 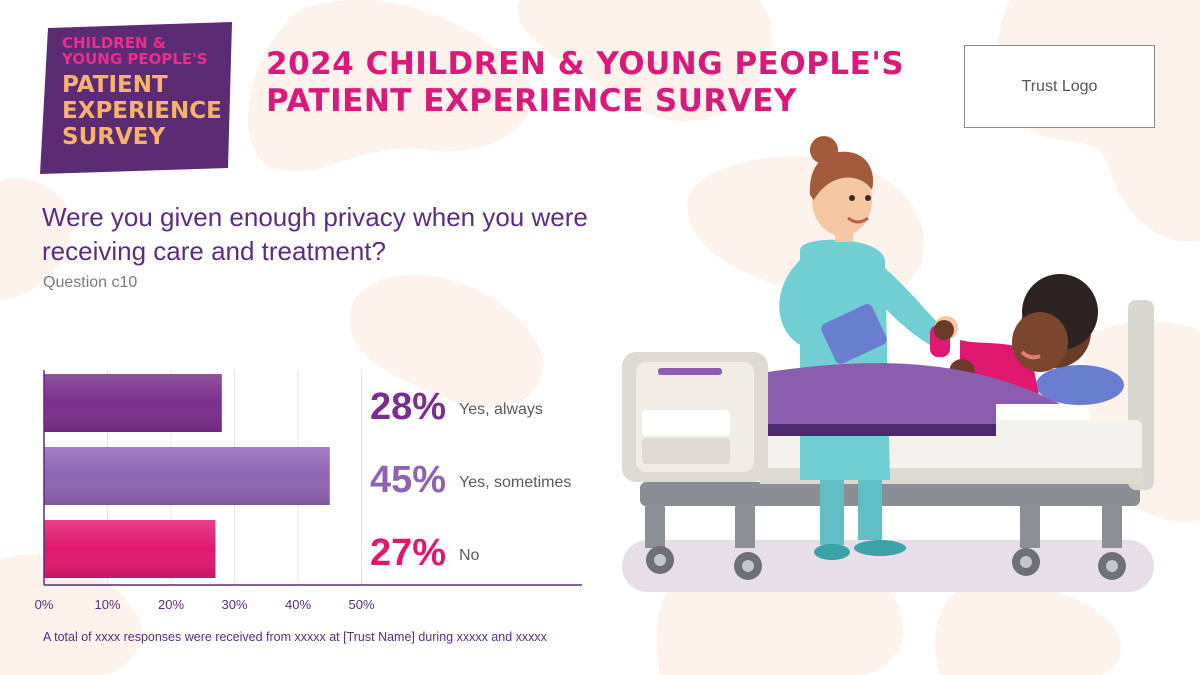 What do you see at coordinates (501, 409) in the screenshot?
I see `category-label: Yes, always` at bounding box center [501, 409].